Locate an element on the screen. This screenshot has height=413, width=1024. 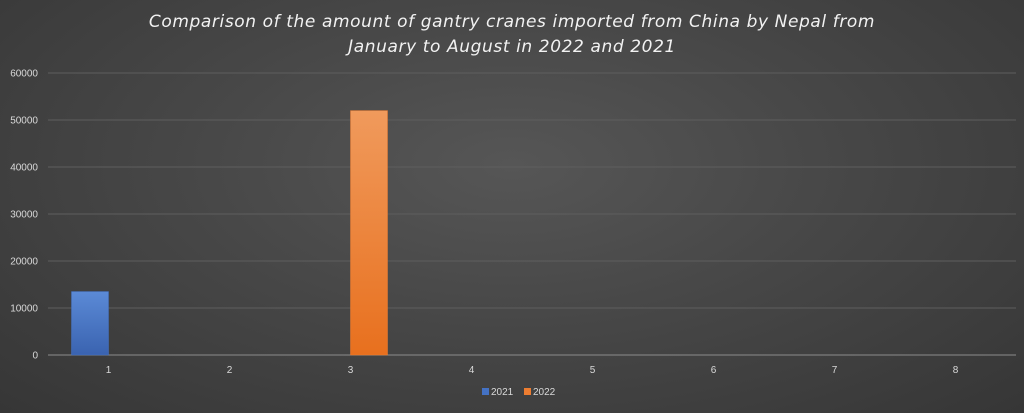
legend-swatch-2021 is located at coordinates (485, 391).